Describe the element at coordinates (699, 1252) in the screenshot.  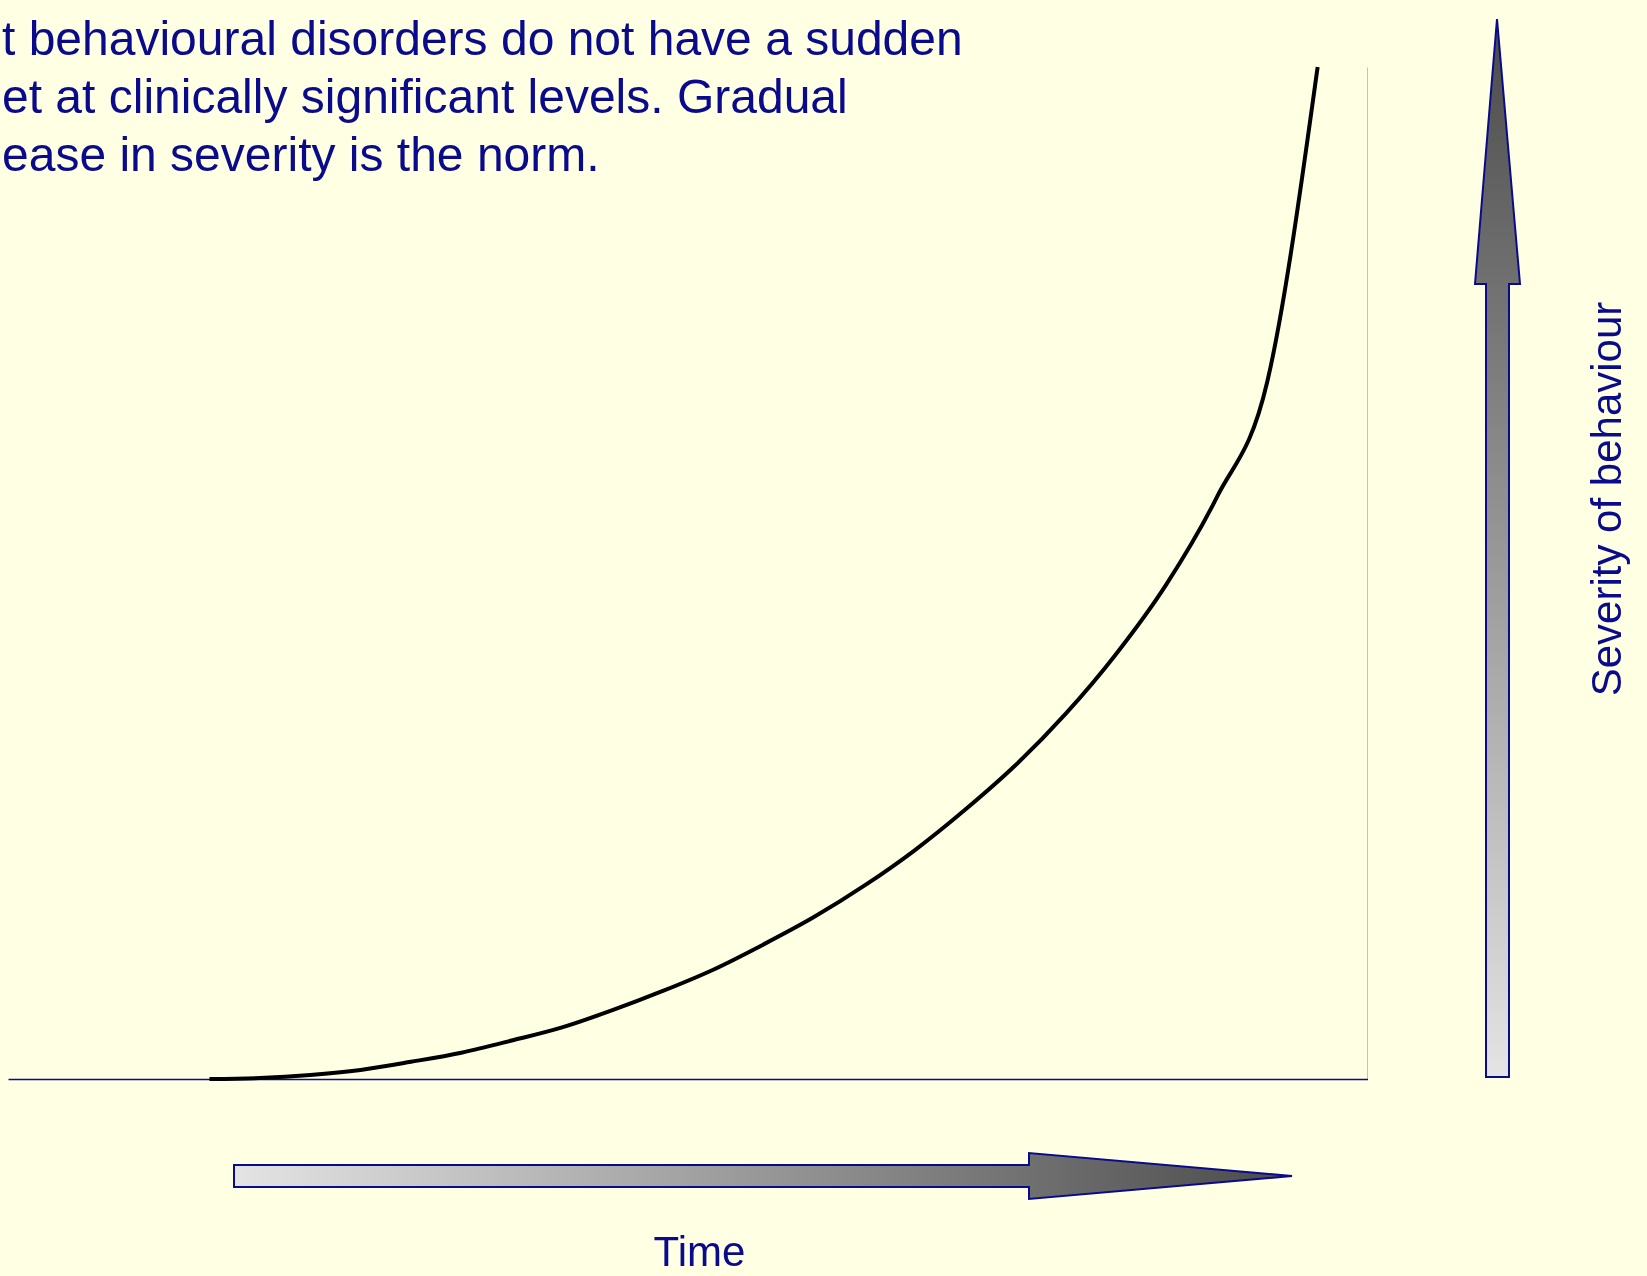
I see `x-axis-title: Time` at that location.